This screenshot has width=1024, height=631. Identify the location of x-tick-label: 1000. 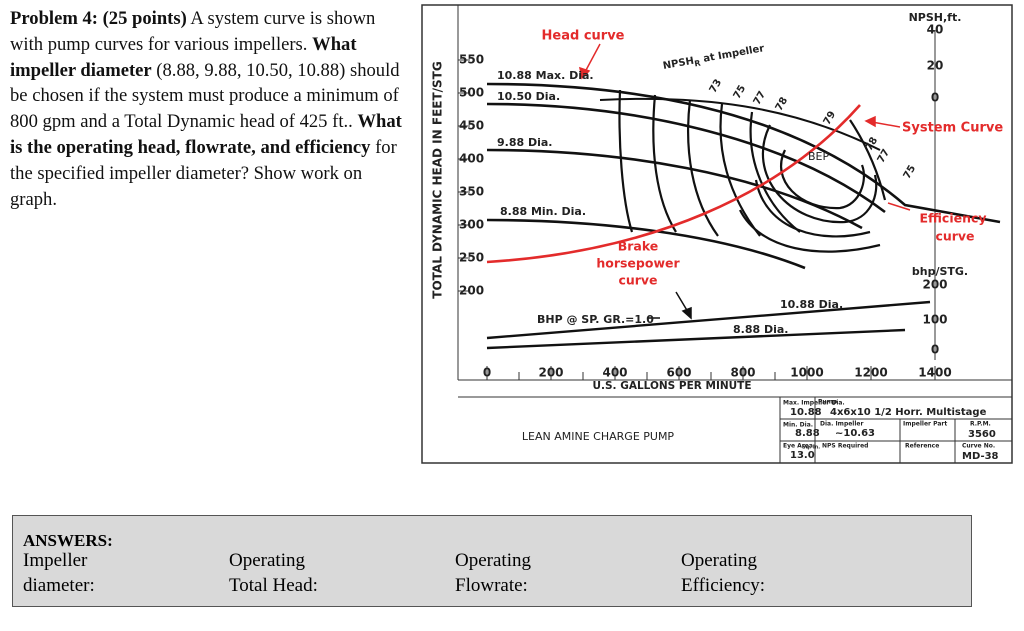
(806, 373).